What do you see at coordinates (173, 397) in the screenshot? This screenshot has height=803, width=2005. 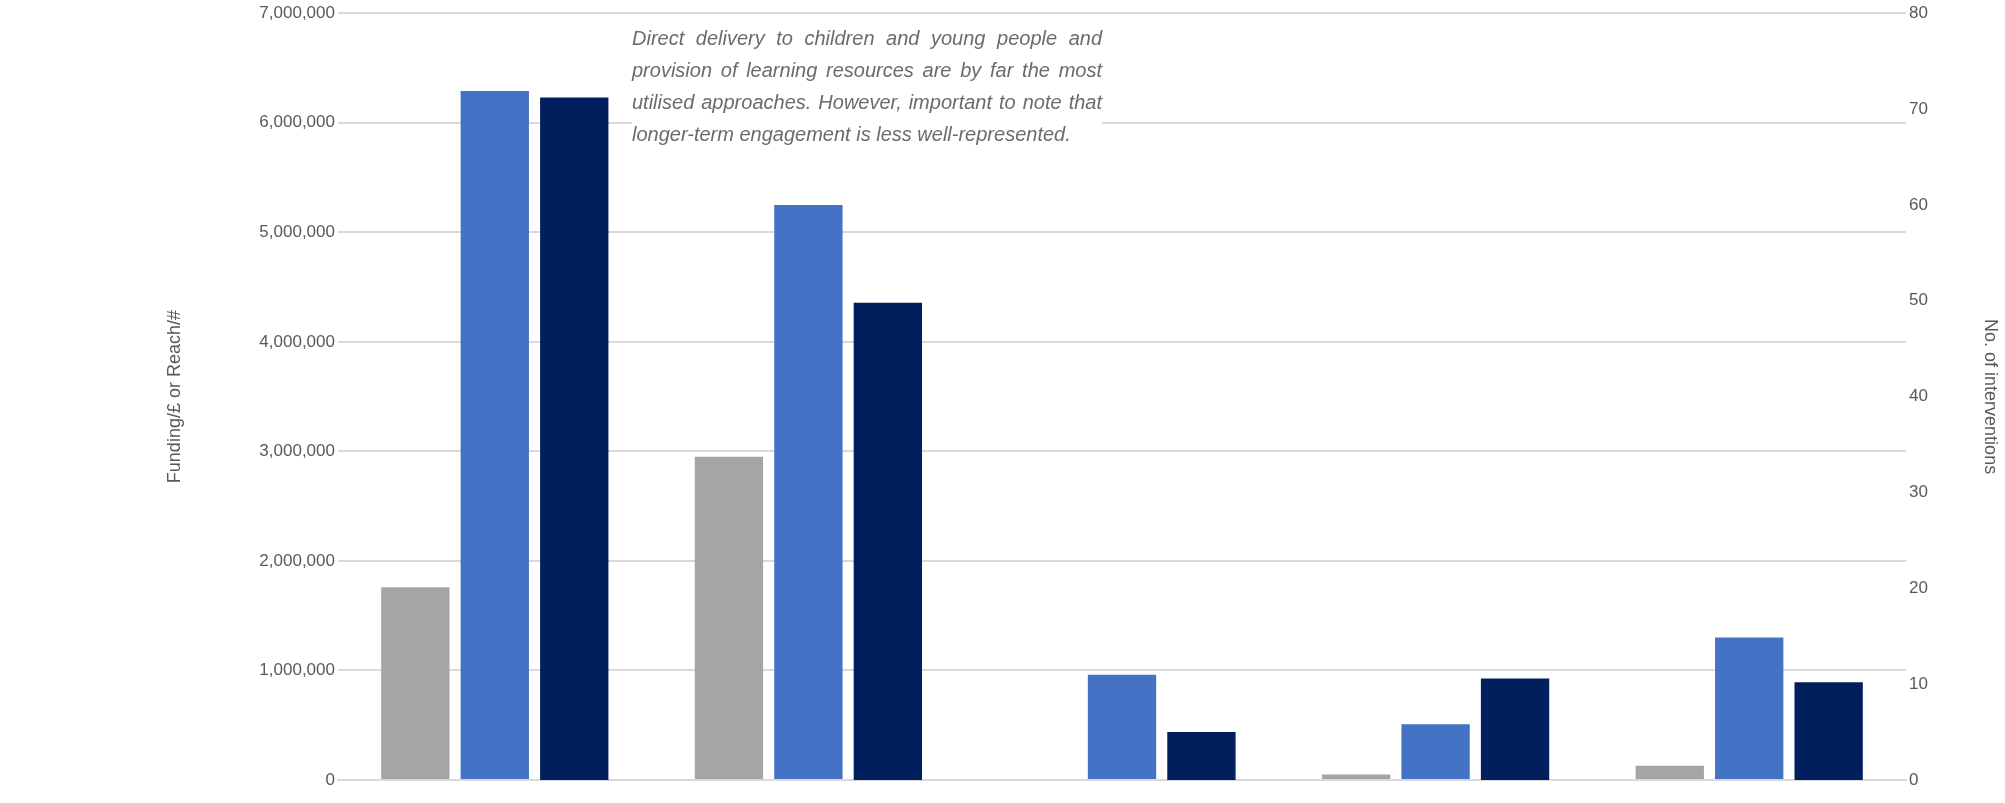 I see `y-axis-title: Funding/£ or Reach/#` at bounding box center [173, 397].